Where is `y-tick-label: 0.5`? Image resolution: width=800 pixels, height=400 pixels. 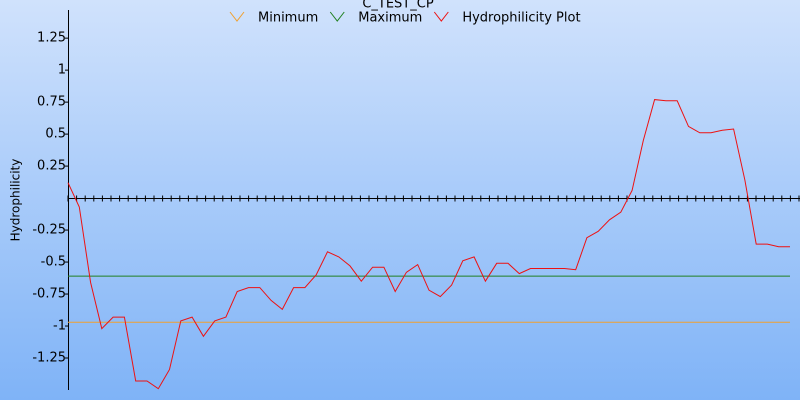
y-tick-label: 0.5 is located at coordinates (55, 134).